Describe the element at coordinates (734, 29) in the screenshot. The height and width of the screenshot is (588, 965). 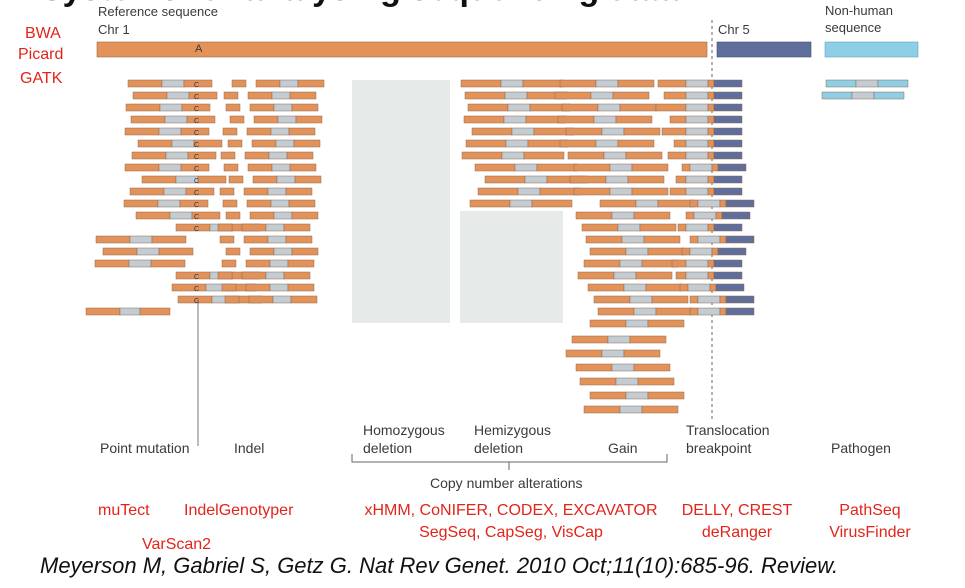
I see `chr5-label: Chr 5` at that location.